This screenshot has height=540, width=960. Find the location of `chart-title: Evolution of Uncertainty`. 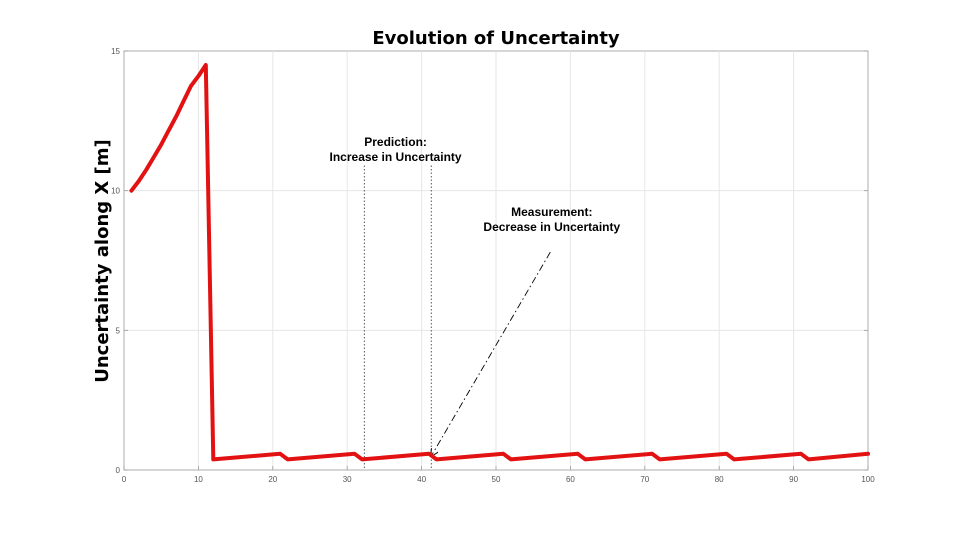

chart-title: Evolution of Uncertainty is located at coordinates (496, 38).